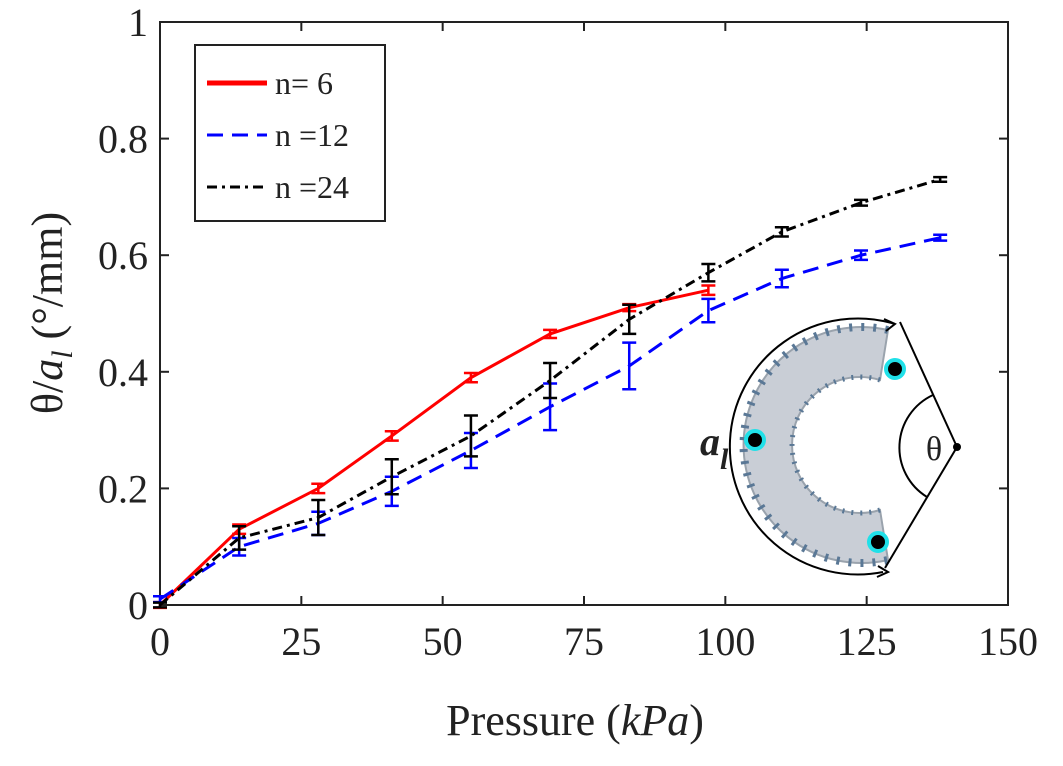 The width and height of the screenshot is (1063, 766). Describe the element at coordinates (123, 488) in the screenshot. I see `y-tick-label: 0.2` at that location.